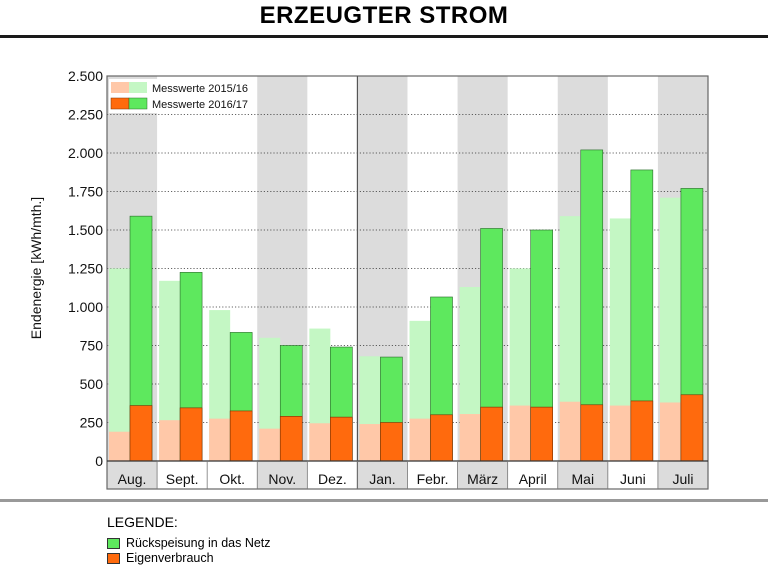  What do you see at coordinates (113, 558) in the screenshot?
I see `legend-swatch-orange` at bounding box center [113, 558].